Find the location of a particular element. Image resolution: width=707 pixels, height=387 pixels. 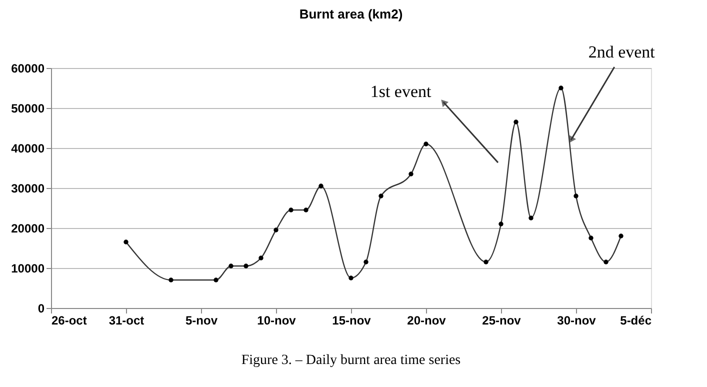

y-tick-label: 10000 is located at coordinates (28, 269).